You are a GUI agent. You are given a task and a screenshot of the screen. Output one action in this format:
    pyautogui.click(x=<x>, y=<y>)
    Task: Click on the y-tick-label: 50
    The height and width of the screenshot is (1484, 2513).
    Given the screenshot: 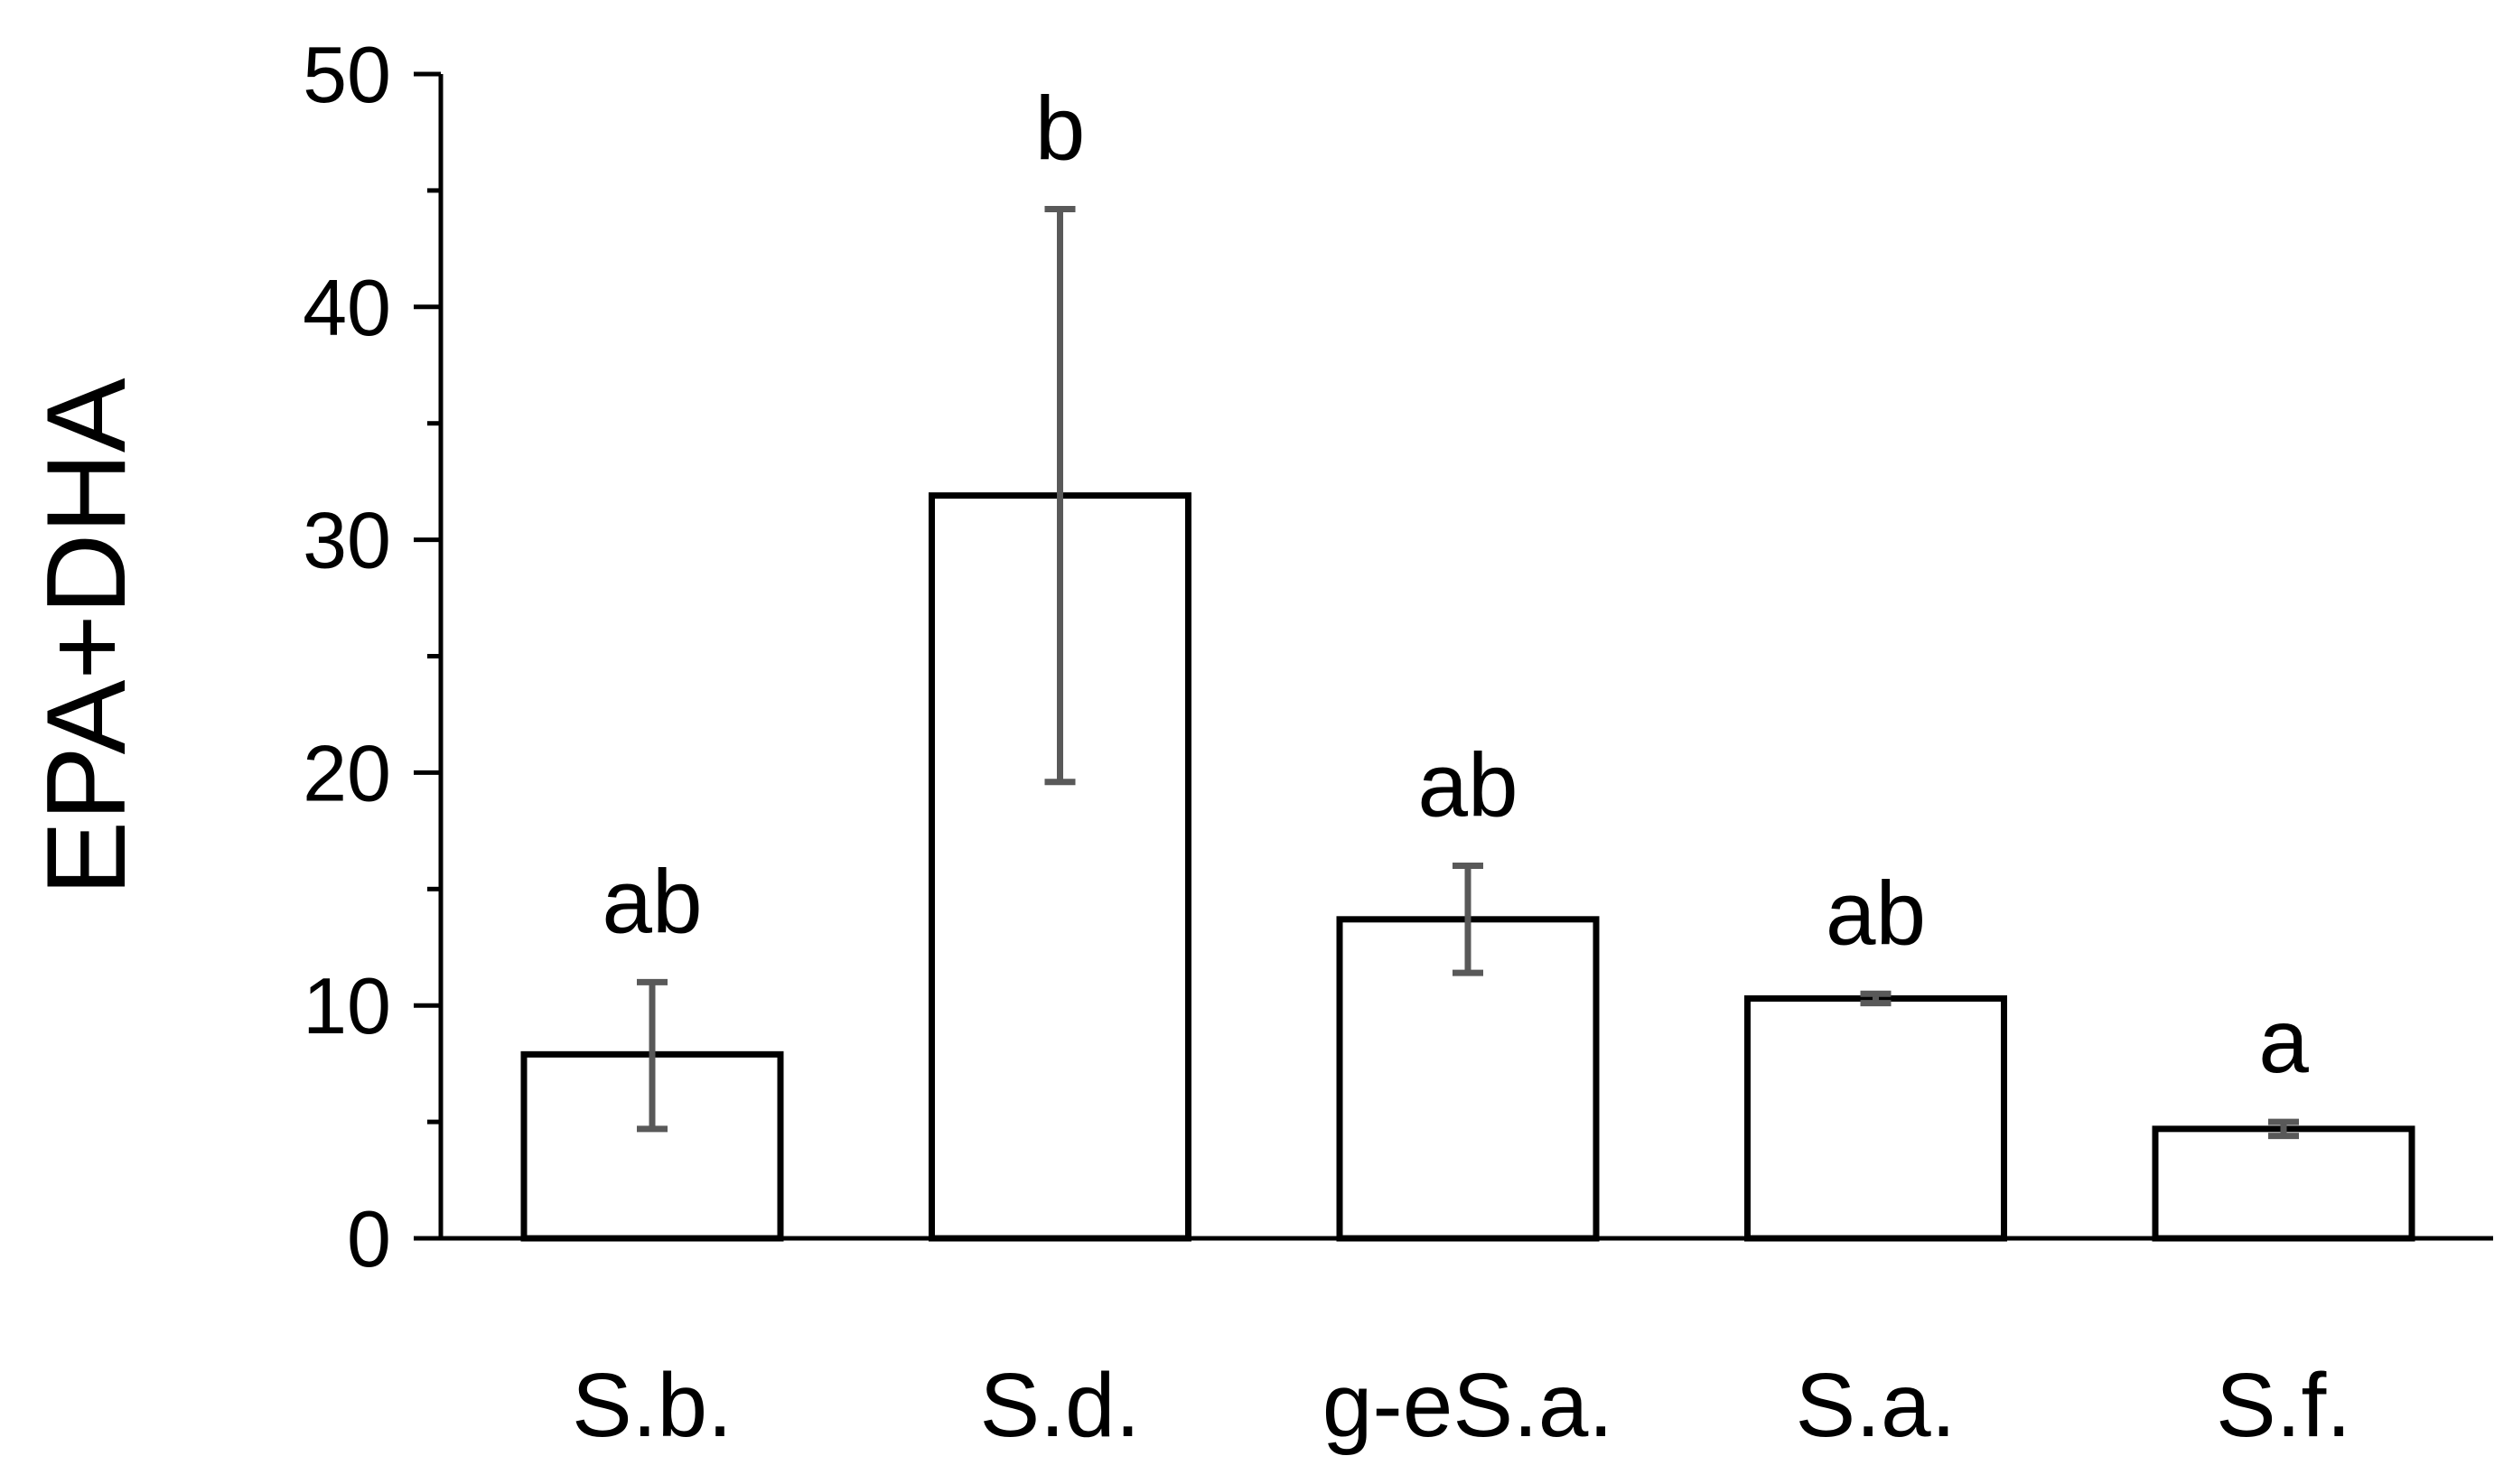 What is the action you would take?
    pyautogui.click(x=347, y=74)
    